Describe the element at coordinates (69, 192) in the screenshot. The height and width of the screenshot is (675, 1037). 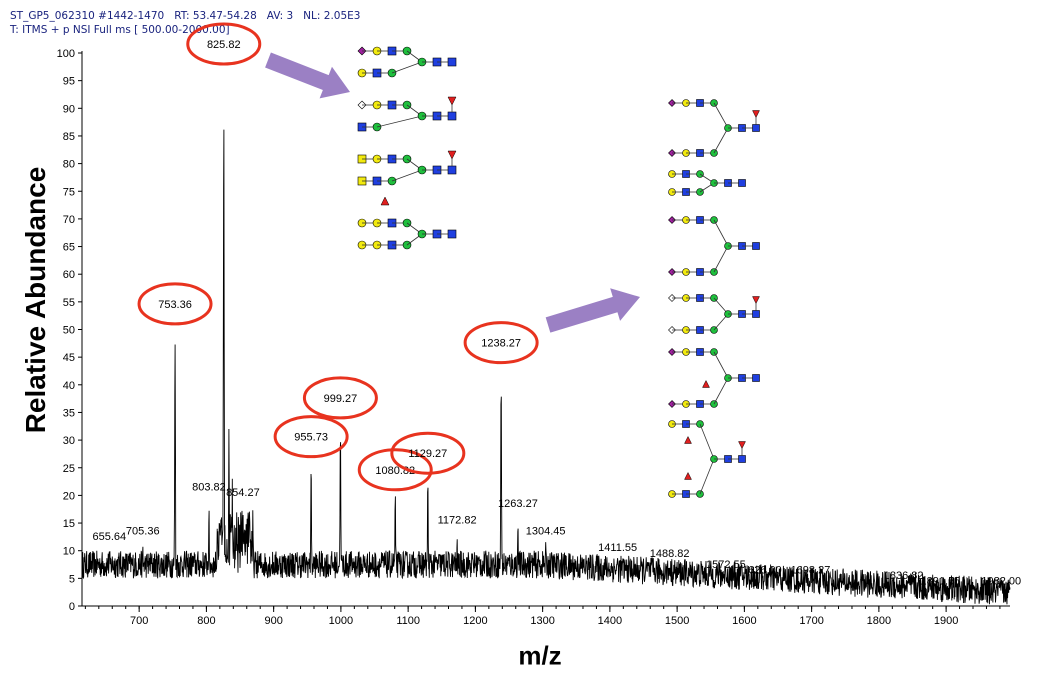
I see `y-tick-label: 75` at that location.